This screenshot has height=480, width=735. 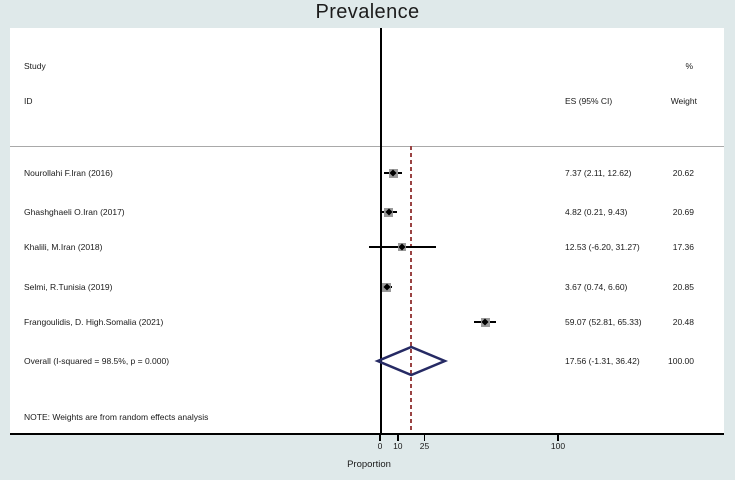 I want to click on study-label: Selmi, R.Tunisia (2019), so click(x=68, y=287).